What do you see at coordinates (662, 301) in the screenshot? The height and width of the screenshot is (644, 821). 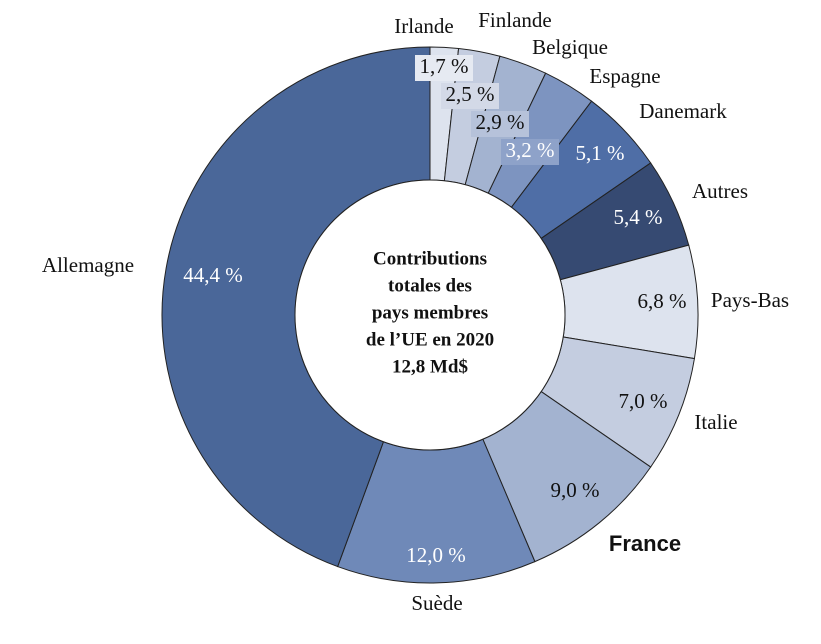 I see `value-label: 6,8 %` at bounding box center [662, 301].